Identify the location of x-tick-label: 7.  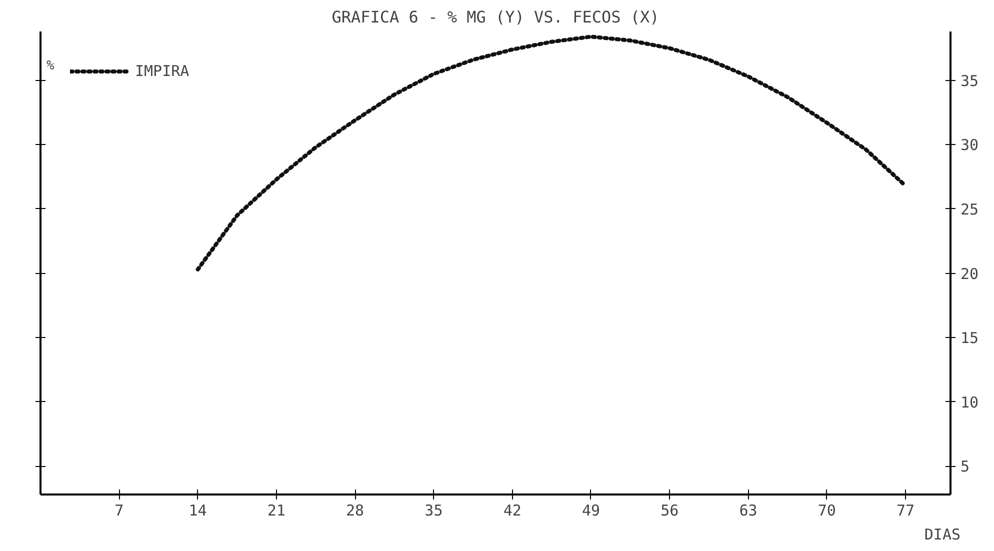
(119, 511).